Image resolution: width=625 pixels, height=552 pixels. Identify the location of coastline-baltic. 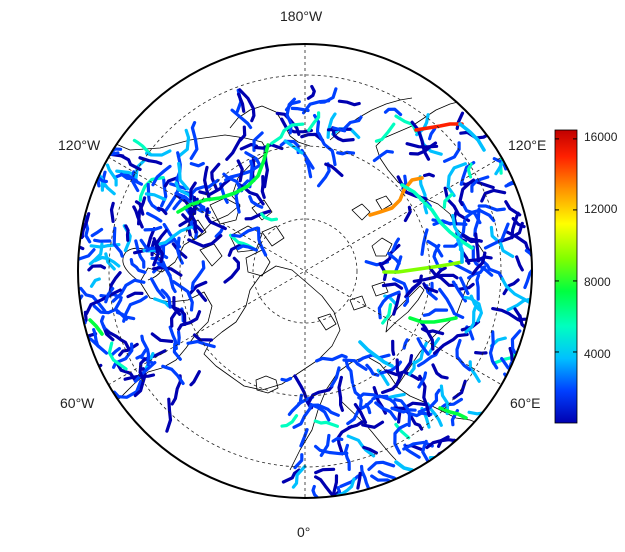
(368, 430).